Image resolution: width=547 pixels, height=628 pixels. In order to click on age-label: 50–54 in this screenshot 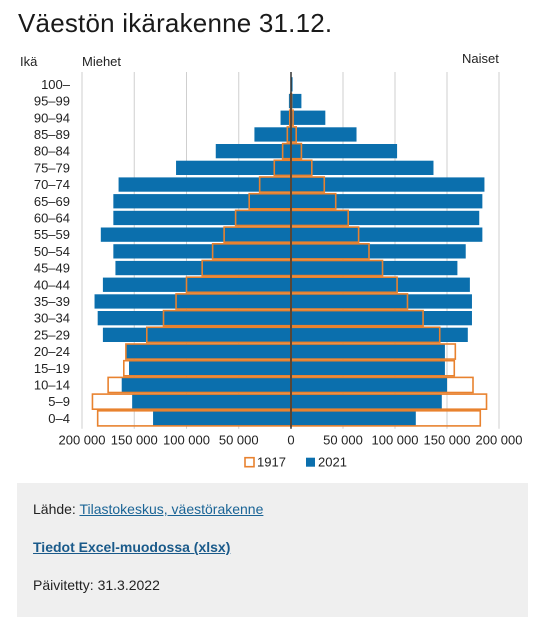, I will do `click(52, 251)`.